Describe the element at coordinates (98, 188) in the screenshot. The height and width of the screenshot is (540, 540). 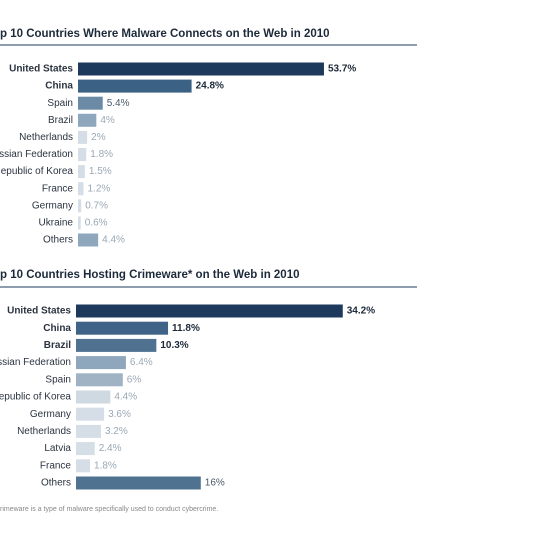
I see `value-label: 1.2%` at that location.